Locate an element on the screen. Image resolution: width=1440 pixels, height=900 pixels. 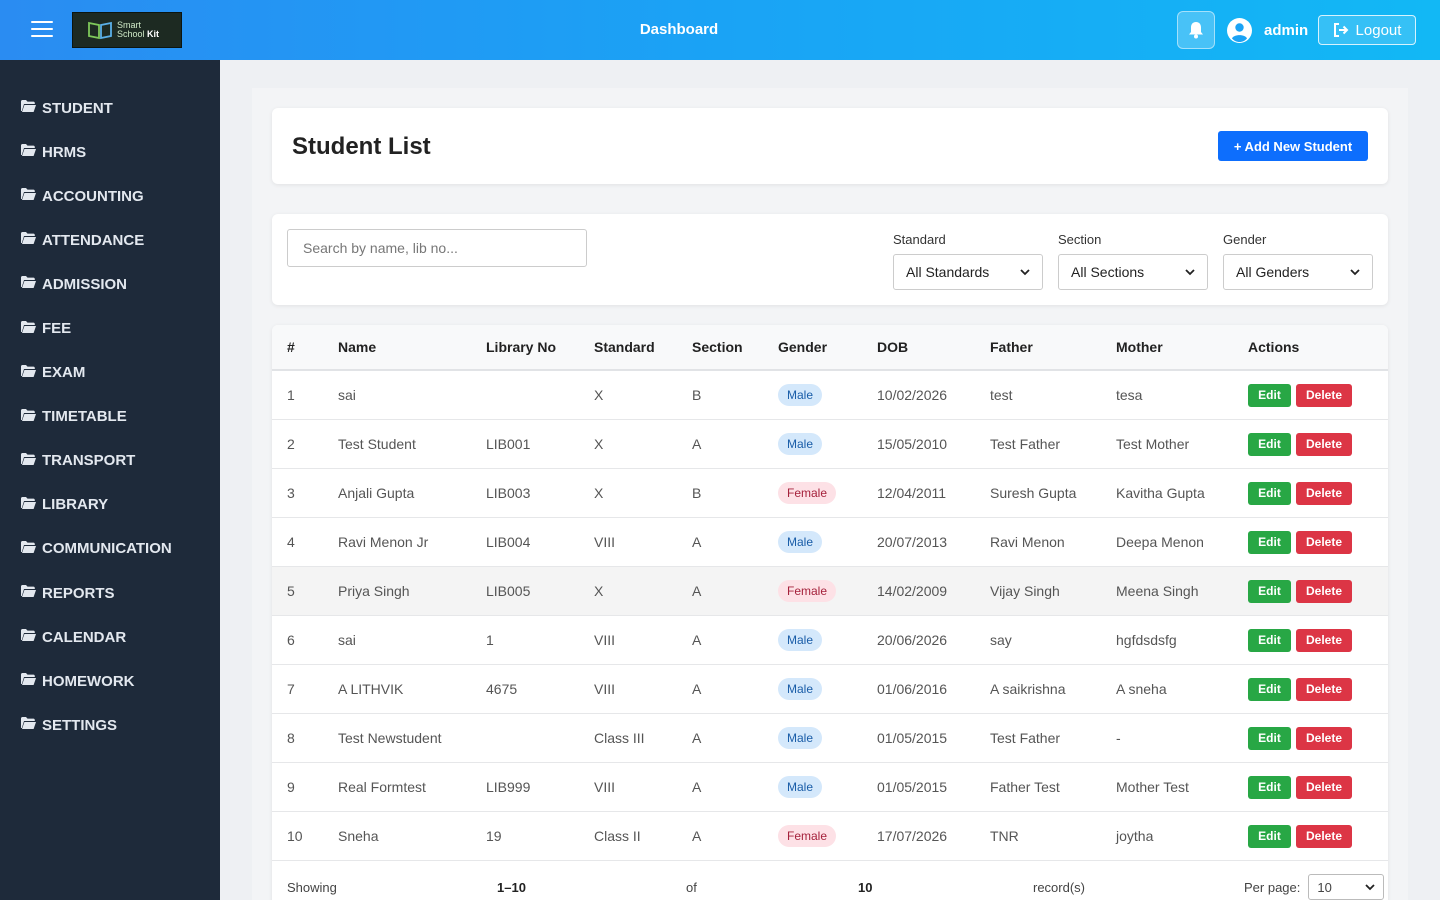
sidebar-item-admission: ADMISSION is located at coordinates (110, 284).